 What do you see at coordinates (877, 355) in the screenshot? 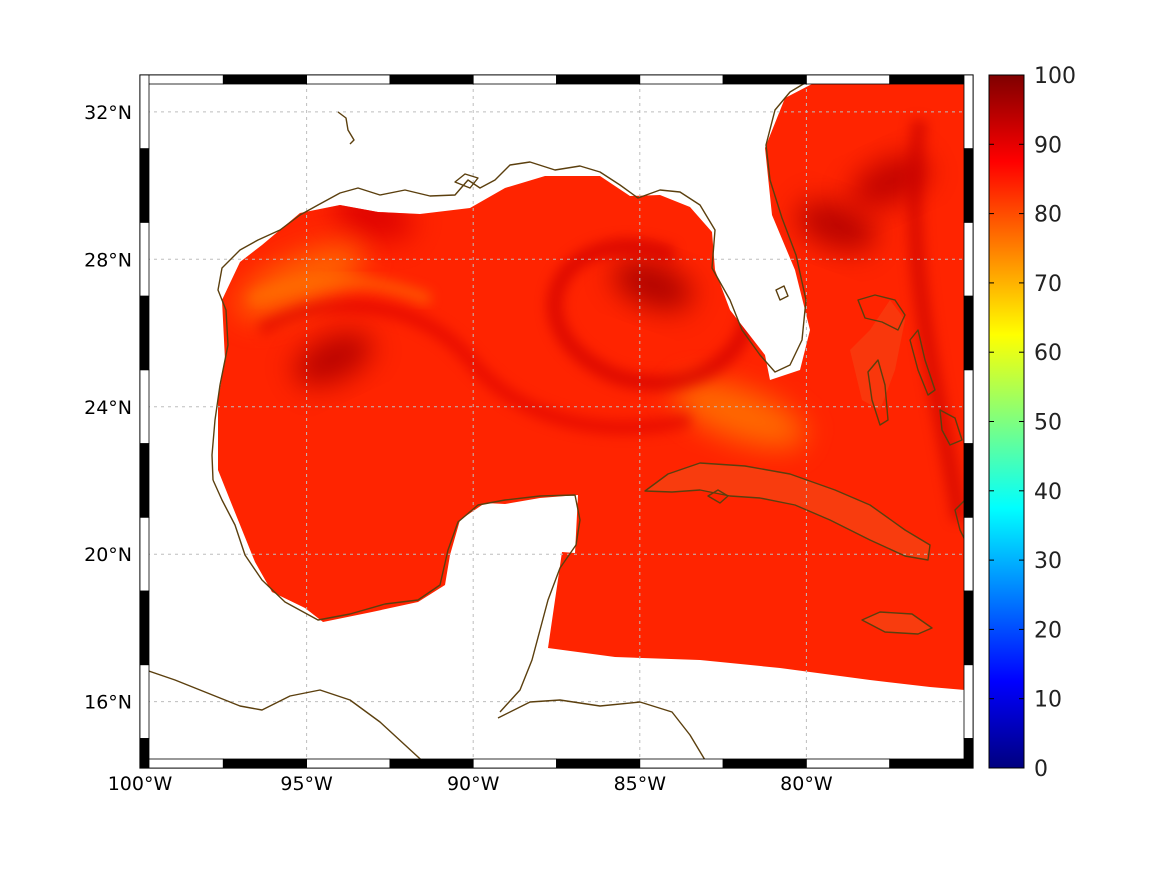
I see `bahamas-land` at bounding box center [877, 355].